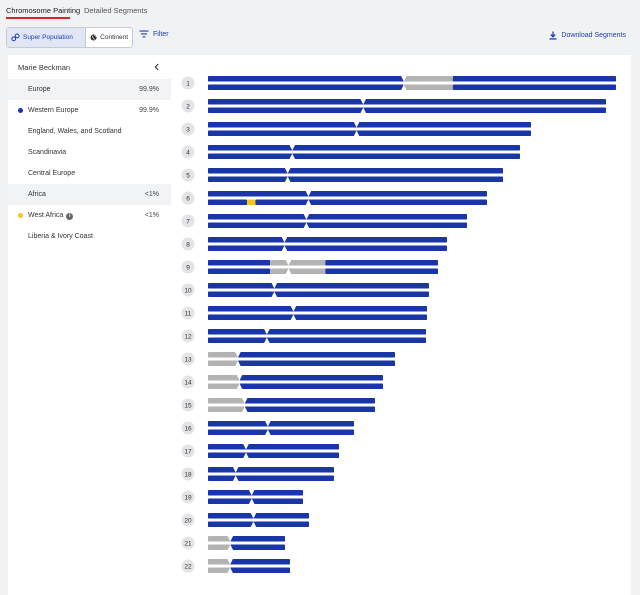  Describe the element at coordinates (593, 35) in the screenshot. I see `download-label: Download Segments` at that location.